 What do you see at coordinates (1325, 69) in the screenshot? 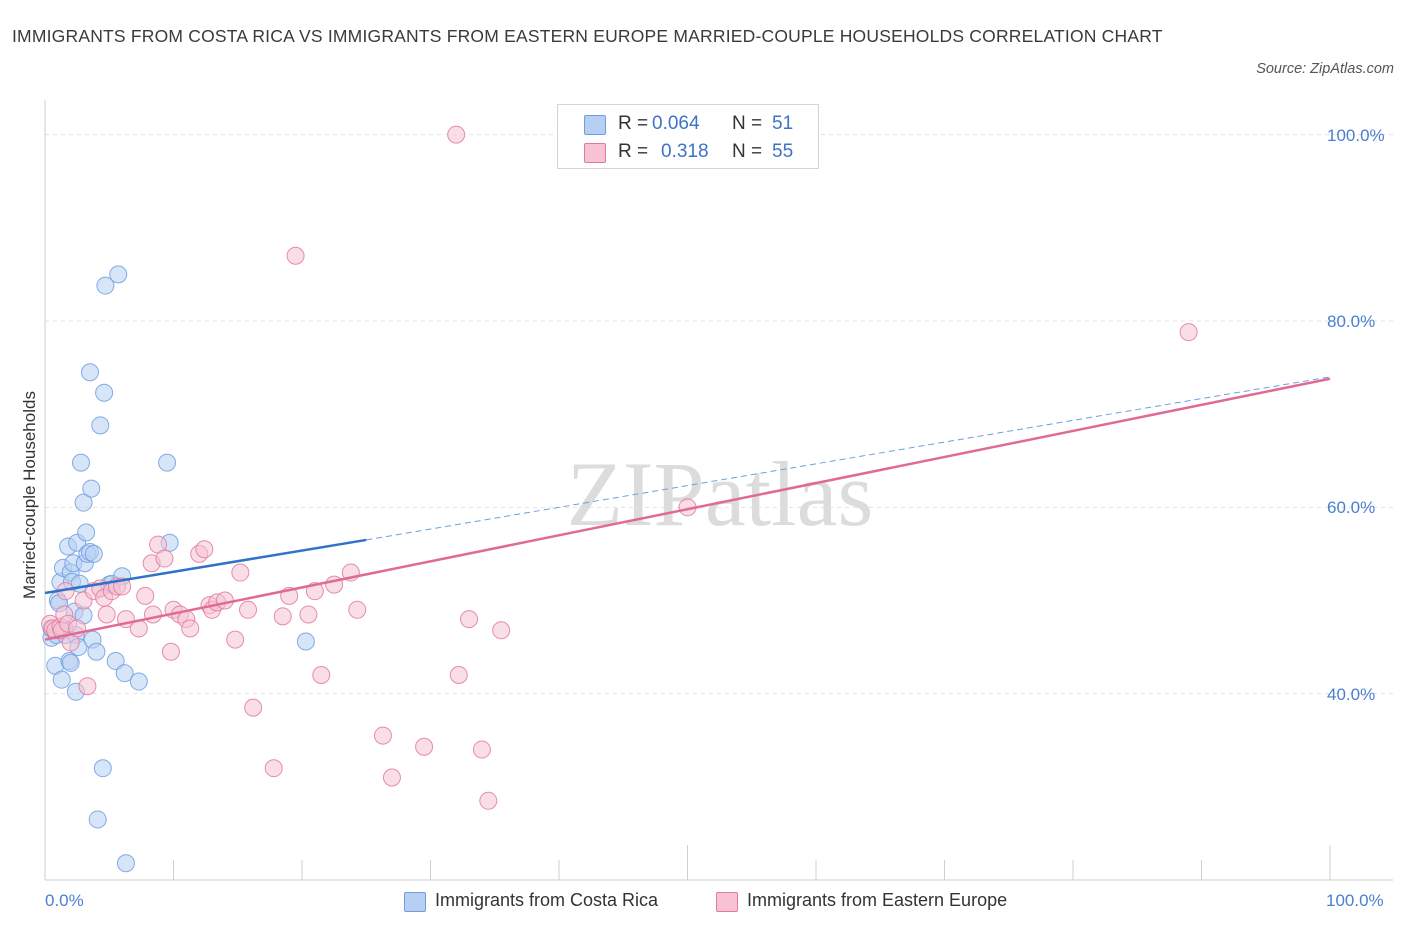
I see `chart-source: Source: ZipAtlas.com` at bounding box center [1325, 69].